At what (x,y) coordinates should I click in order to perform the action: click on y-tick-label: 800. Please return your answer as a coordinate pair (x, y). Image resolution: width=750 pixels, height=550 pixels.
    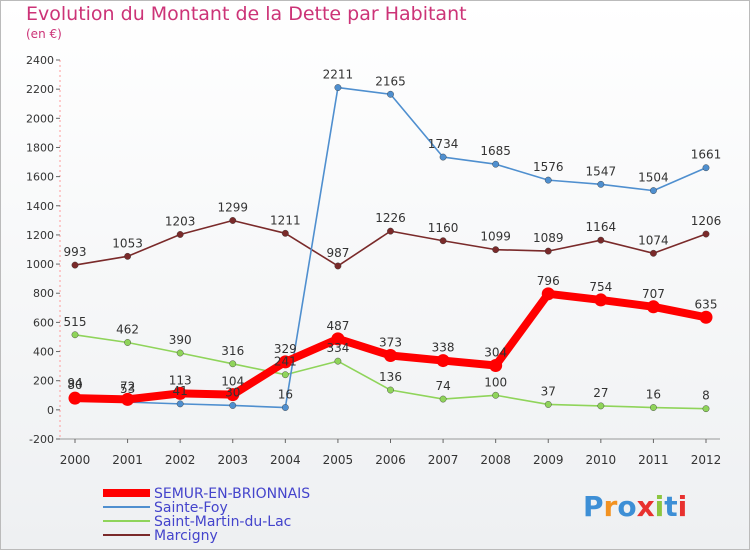
    Looking at the image, I should click on (43, 293).